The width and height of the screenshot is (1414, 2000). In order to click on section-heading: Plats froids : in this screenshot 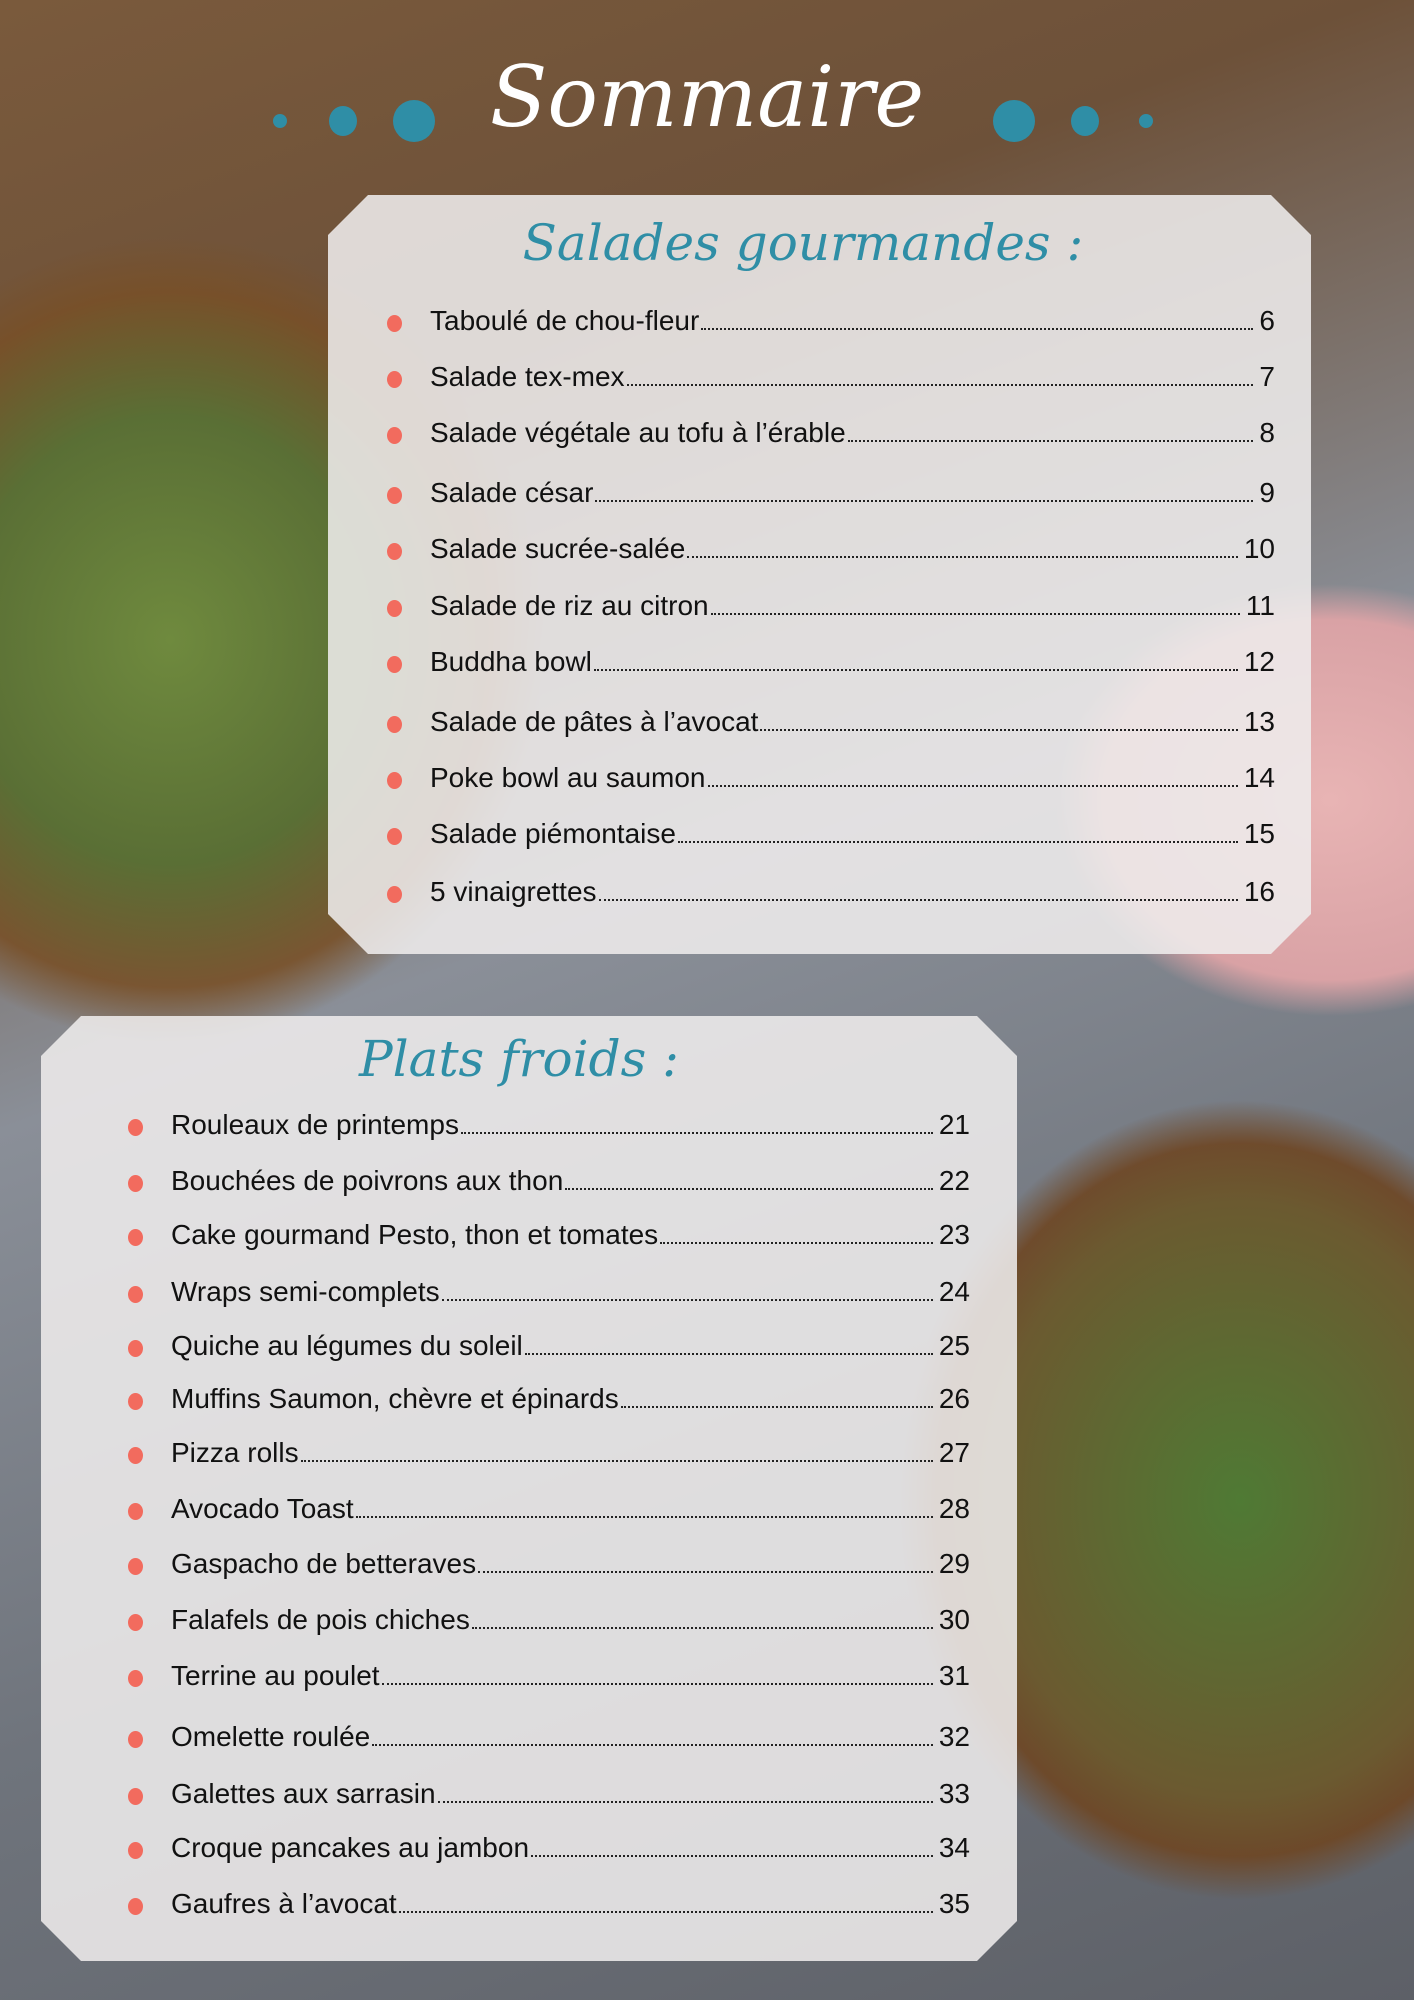, I will do `click(519, 1059)`.